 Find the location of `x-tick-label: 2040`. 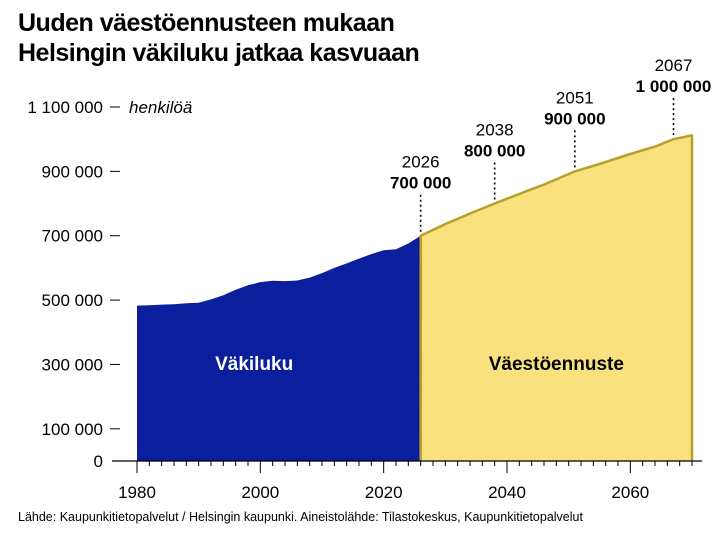

x-tick-label: 2040 is located at coordinates (507, 492).